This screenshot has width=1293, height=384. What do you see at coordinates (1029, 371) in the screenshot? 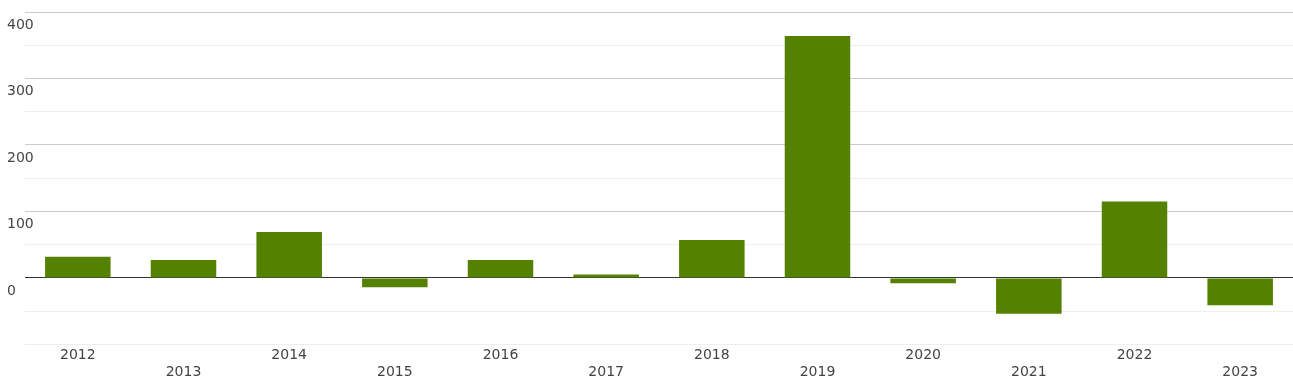
I see `x-tick-label: 2021` at bounding box center [1029, 371].